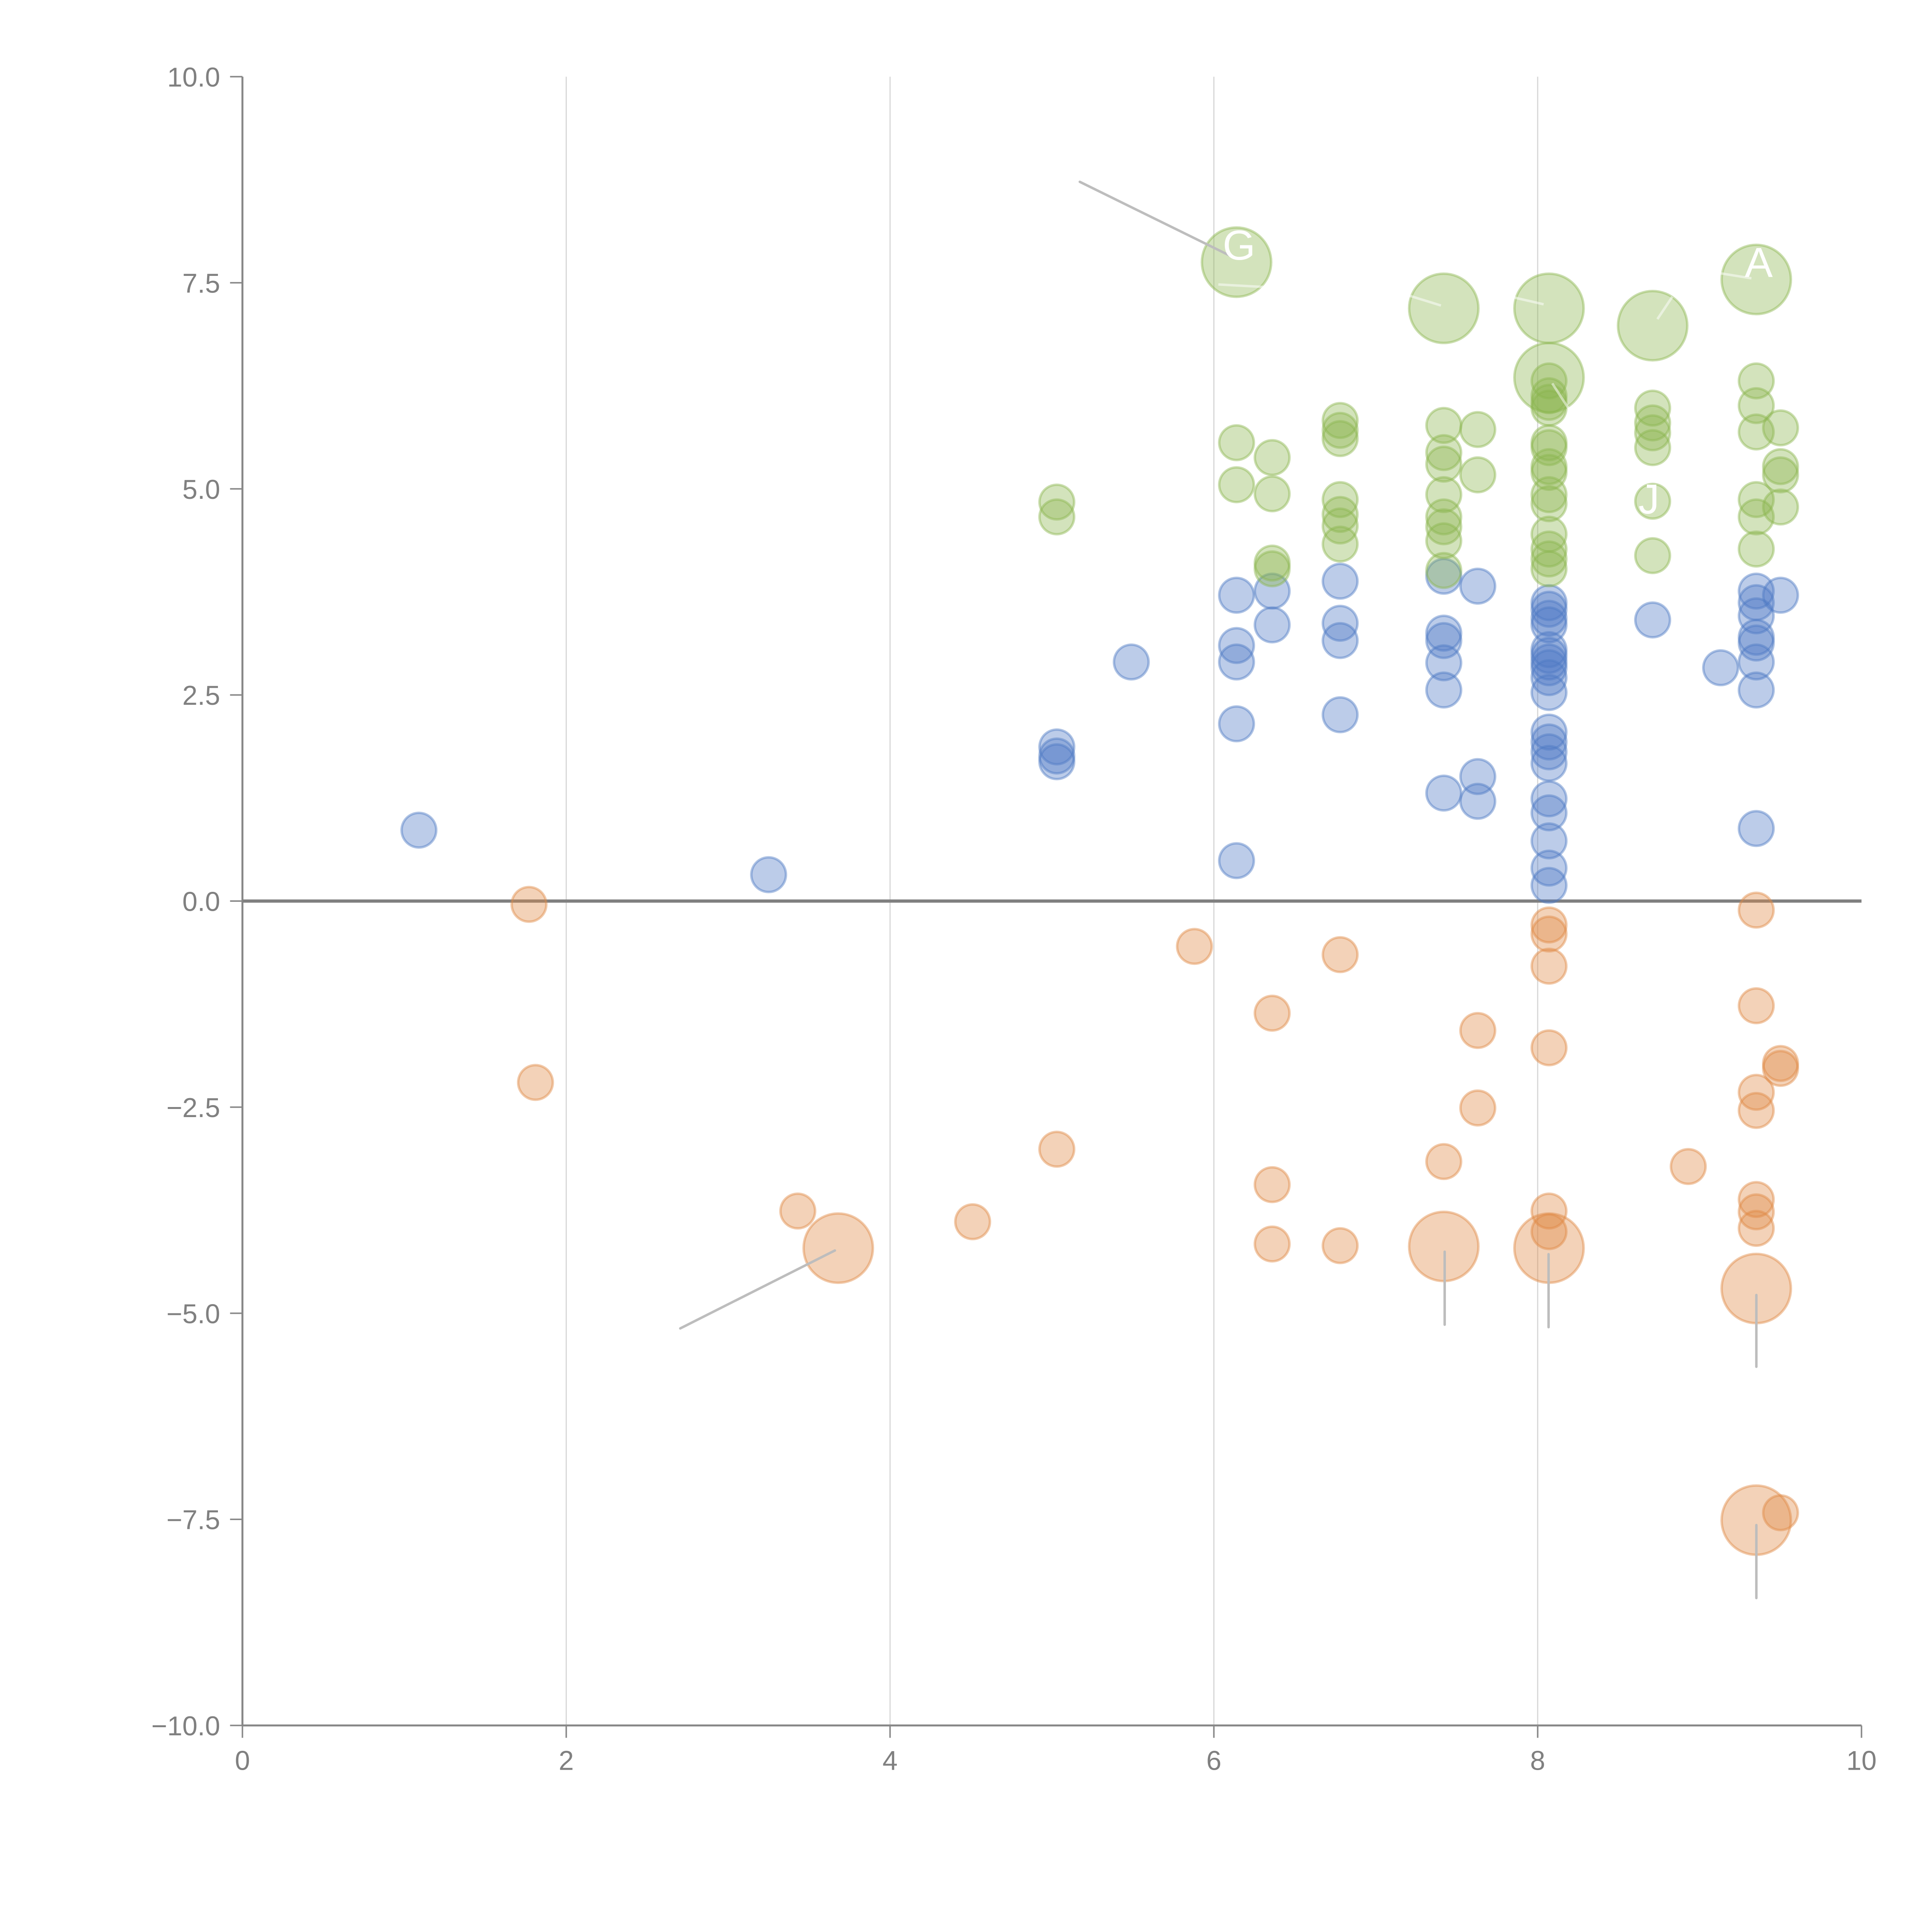 The width and height of the screenshot is (1932, 1932). I want to click on y-tick-label: −7.5, so click(193, 1520).